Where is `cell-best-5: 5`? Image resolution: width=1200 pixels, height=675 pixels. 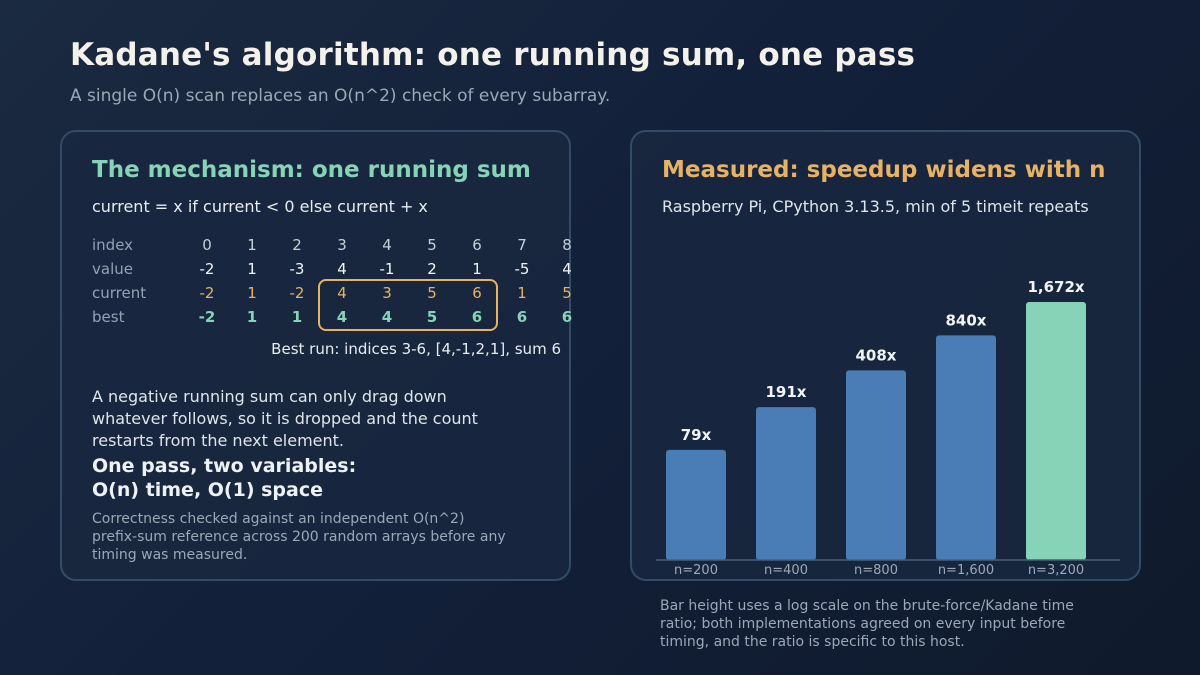
cell-best-5: 5 is located at coordinates (432, 317).